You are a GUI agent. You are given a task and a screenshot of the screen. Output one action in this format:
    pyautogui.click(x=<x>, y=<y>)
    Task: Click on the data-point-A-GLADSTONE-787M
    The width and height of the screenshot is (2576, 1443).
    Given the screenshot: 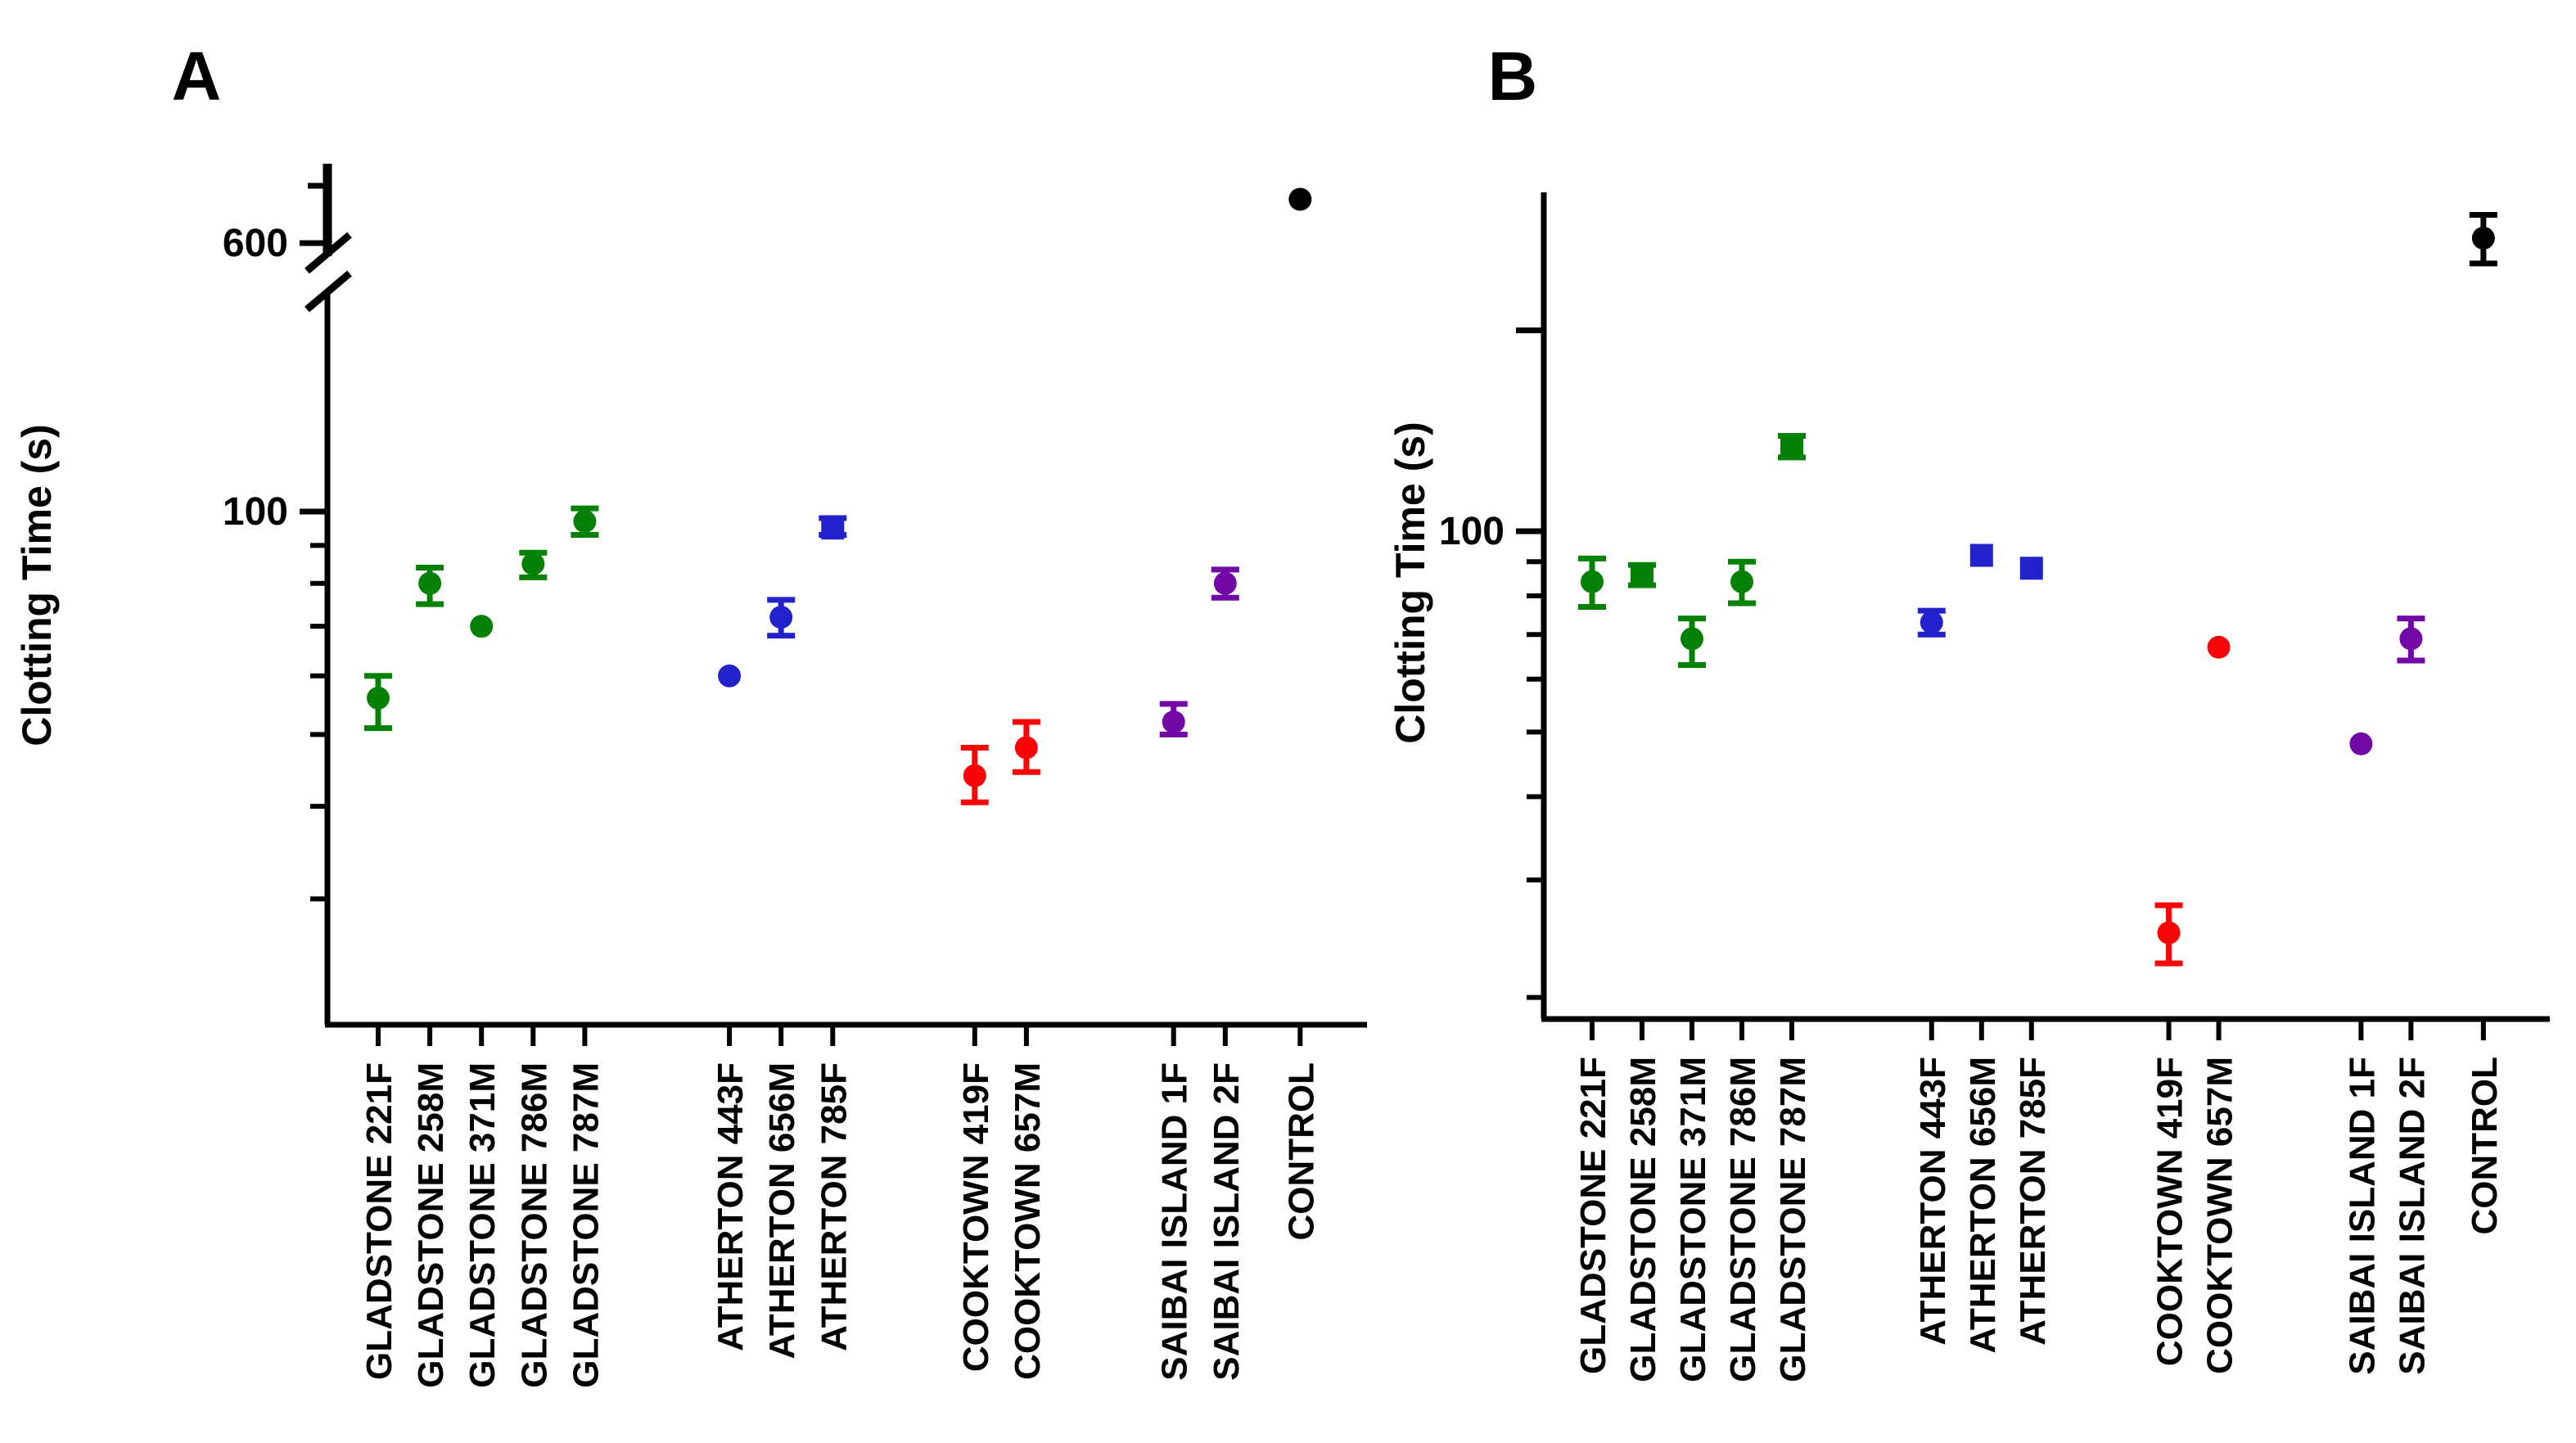 What is the action you would take?
    pyautogui.click(x=585, y=522)
    